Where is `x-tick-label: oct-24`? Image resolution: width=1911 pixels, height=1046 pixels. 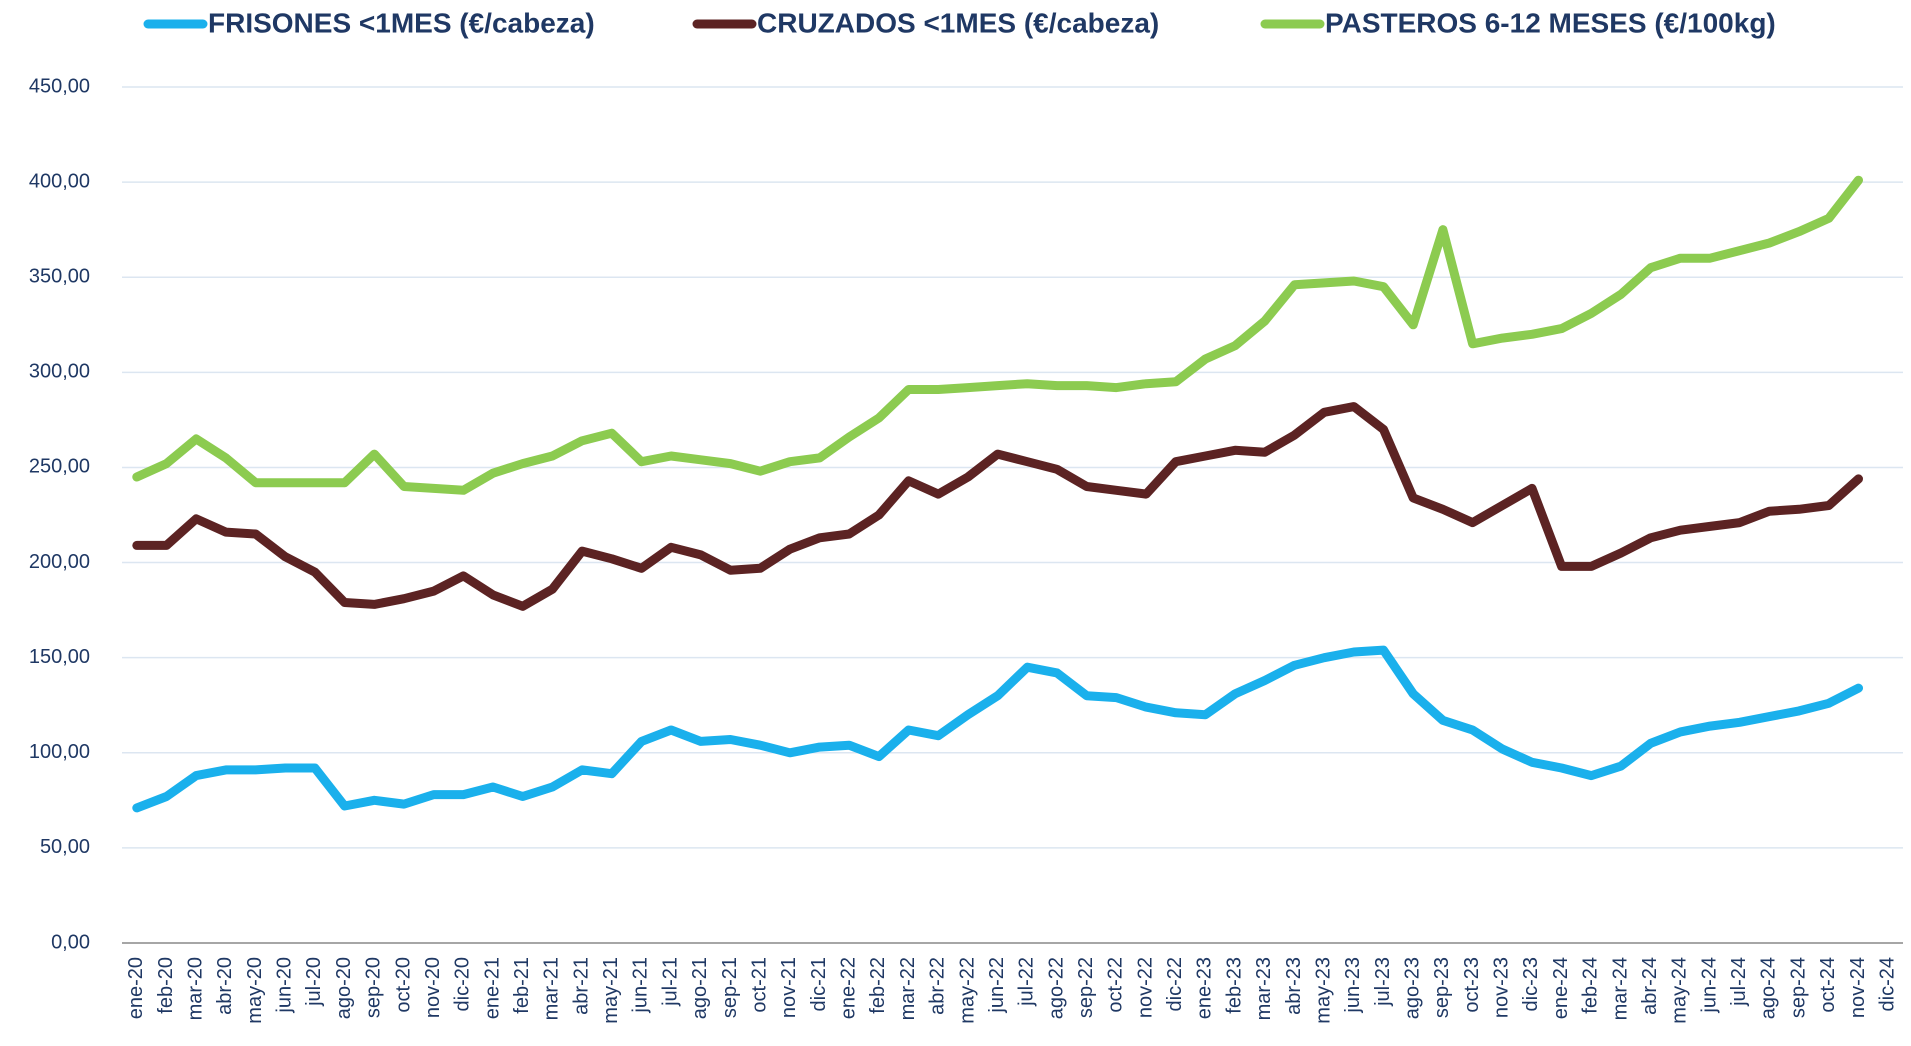
x-tick-label: oct-24 is located at coordinates (1828, 985).